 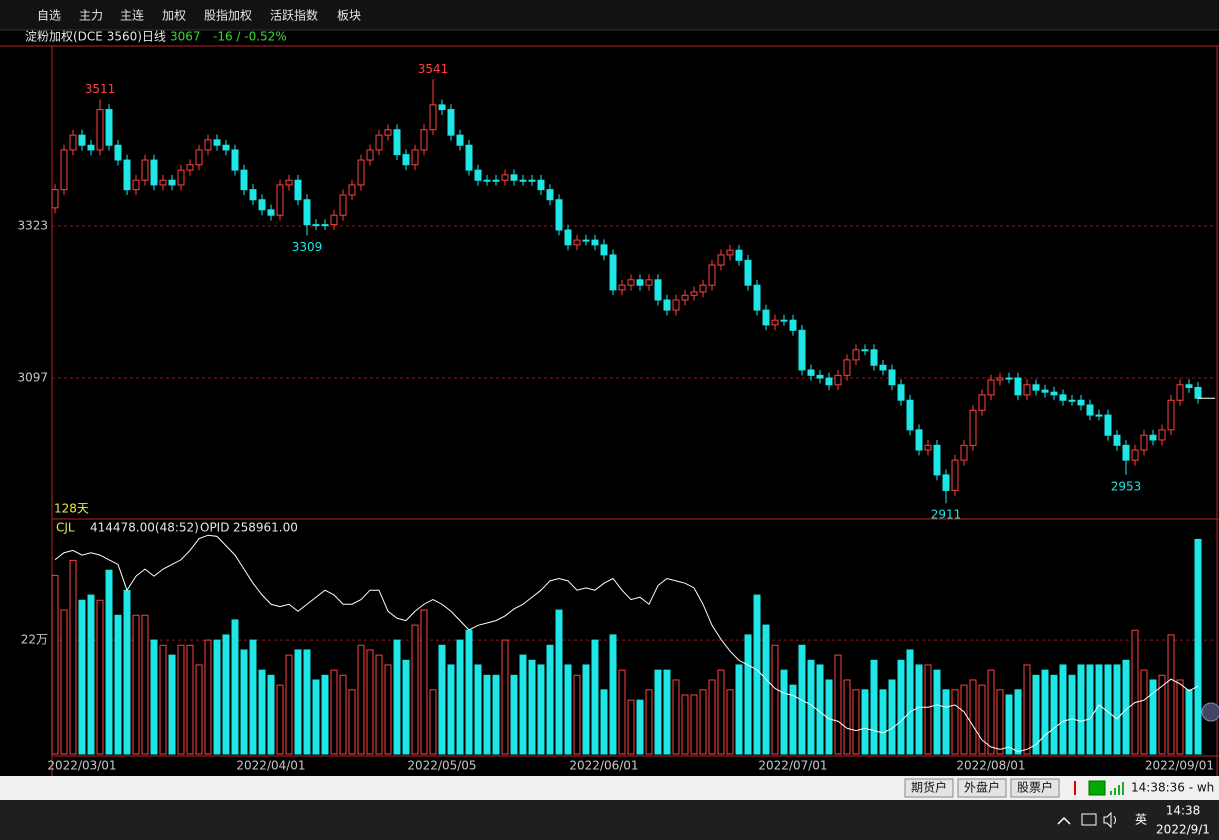 I want to click on menu-item: 板块, so click(x=349, y=16).